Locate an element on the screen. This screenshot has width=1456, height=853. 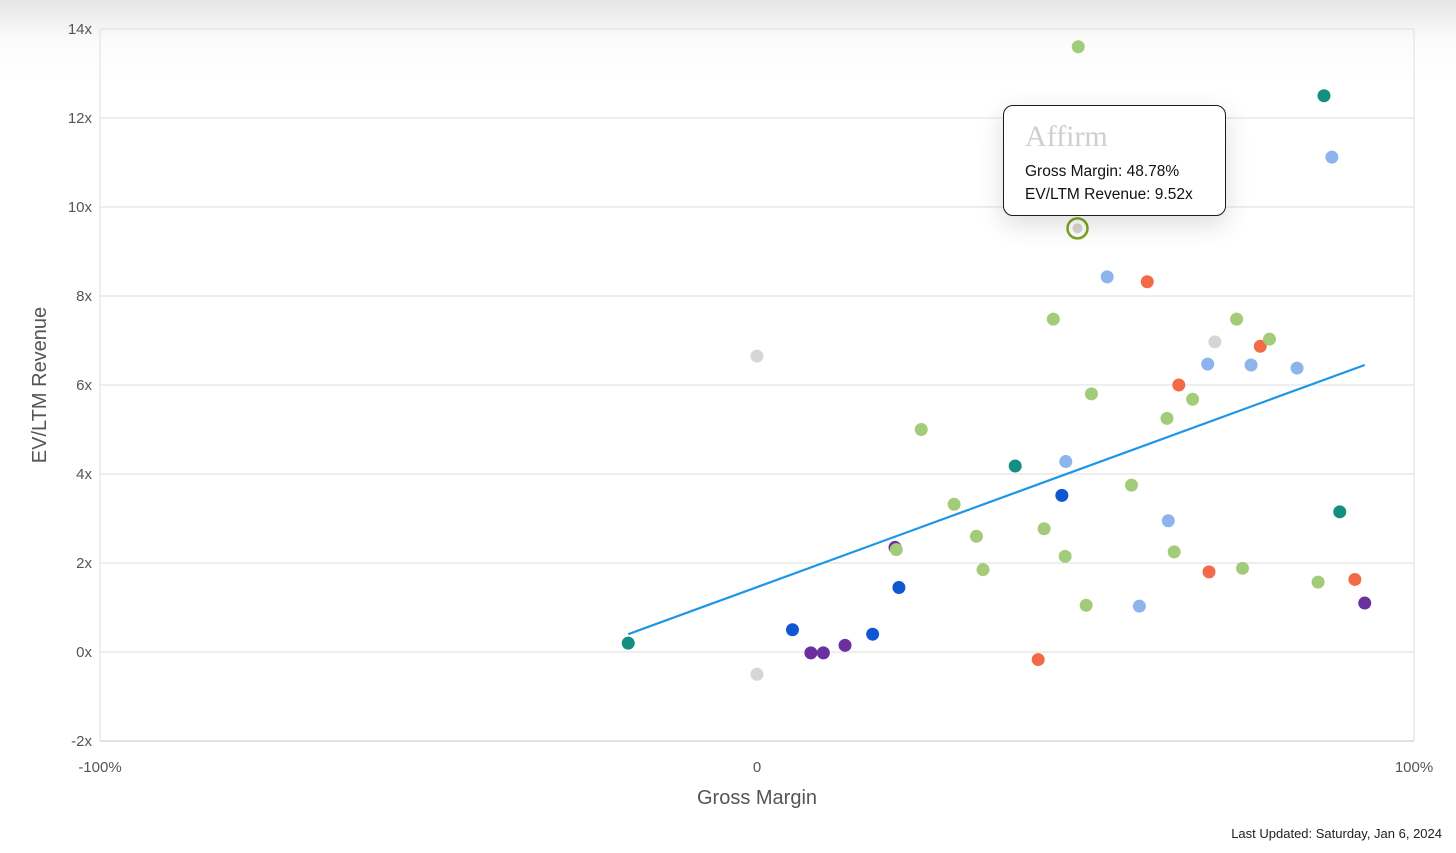
x-axis-title: Gross Margin is located at coordinates (757, 798).